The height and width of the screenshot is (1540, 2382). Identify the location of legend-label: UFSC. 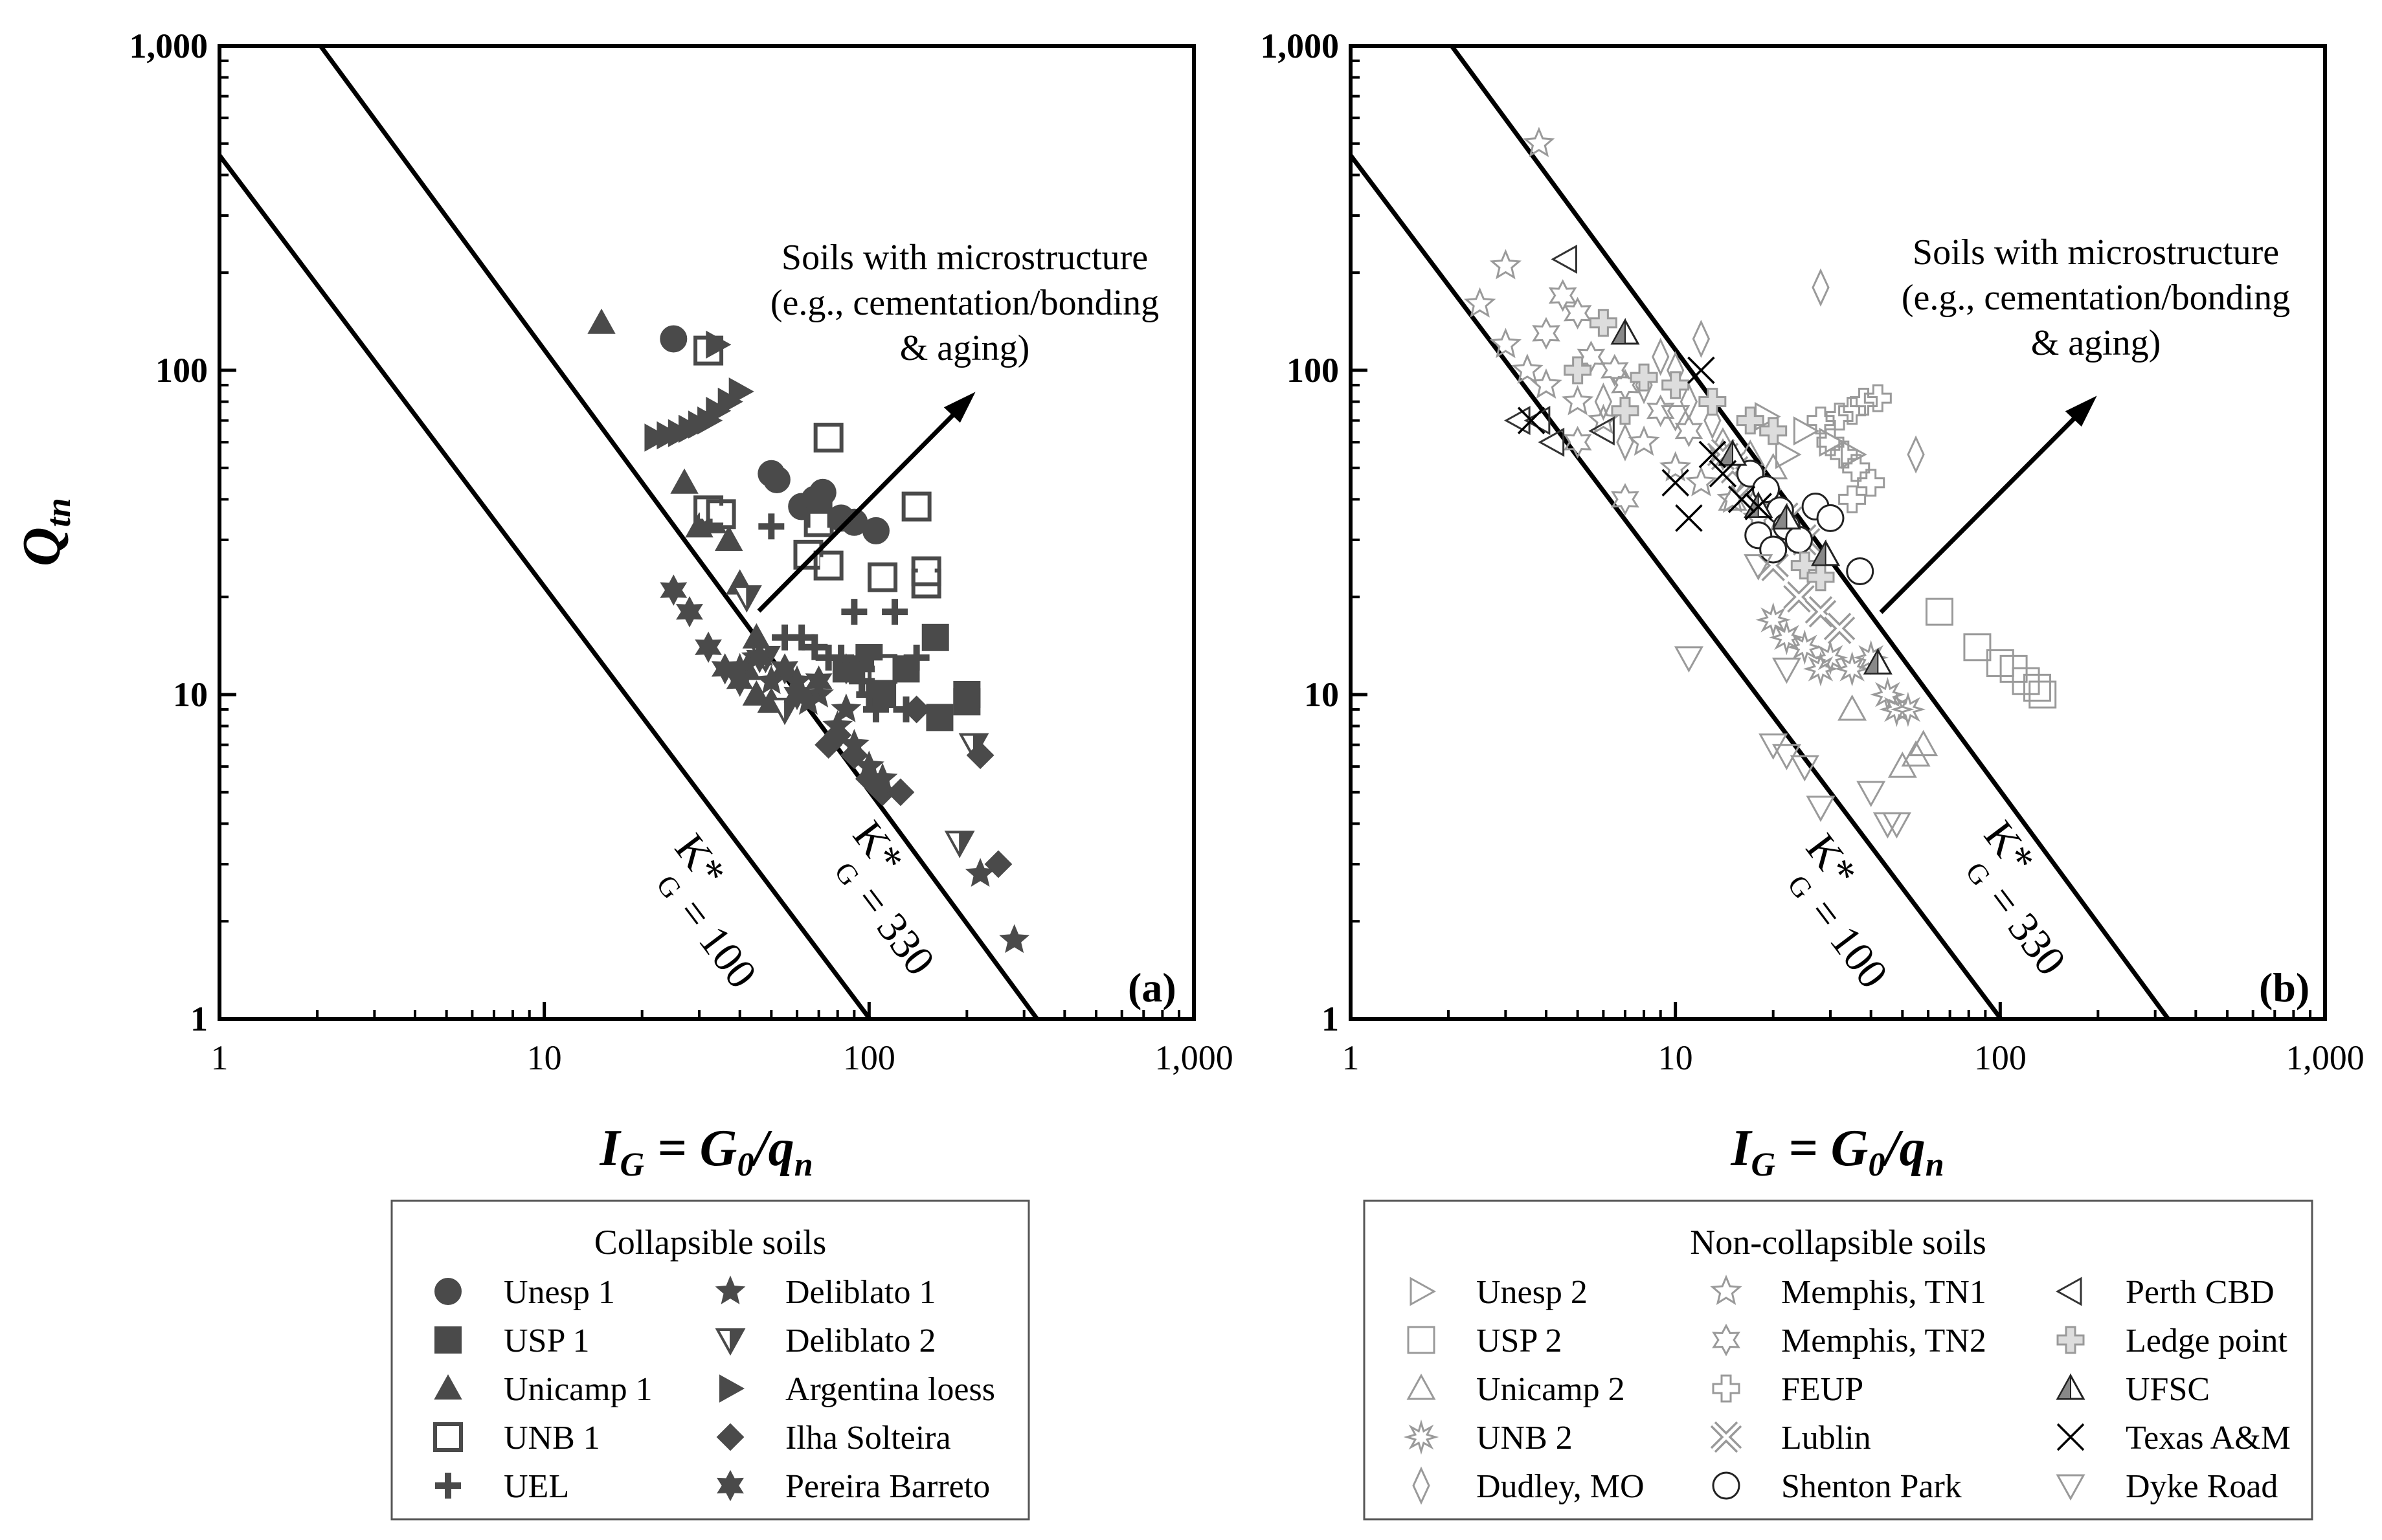
(2168, 1389).